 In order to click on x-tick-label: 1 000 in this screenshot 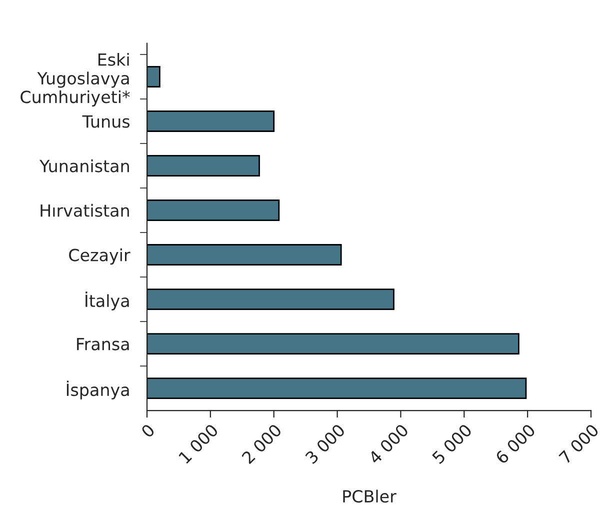, I will do `click(198, 443)`.